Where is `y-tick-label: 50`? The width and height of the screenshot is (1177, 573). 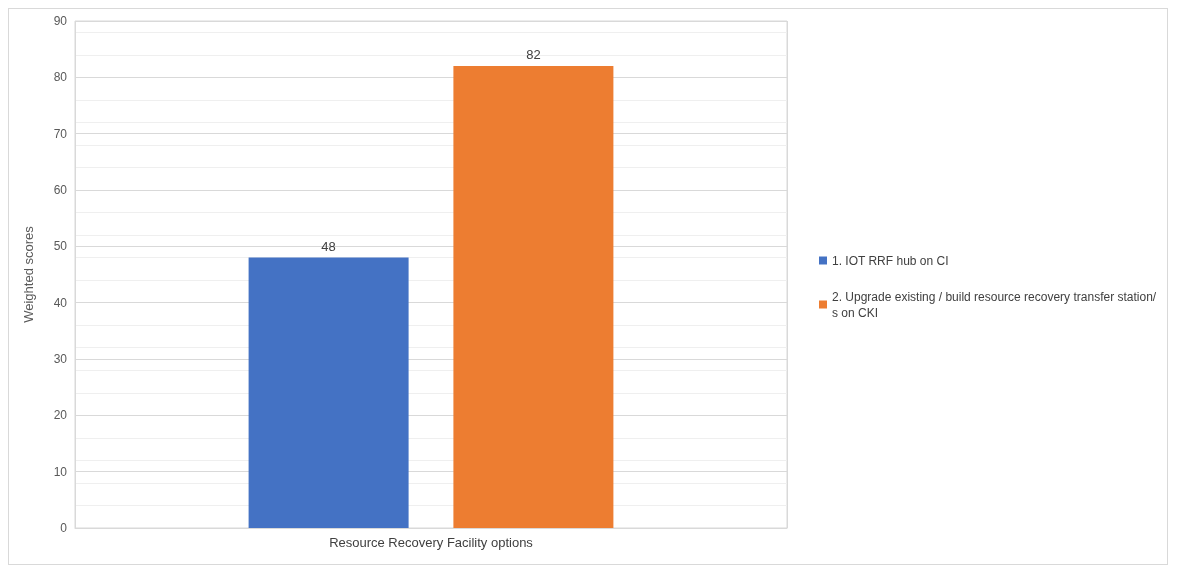
y-tick-label: 50 is located at coordinates (60, 246).